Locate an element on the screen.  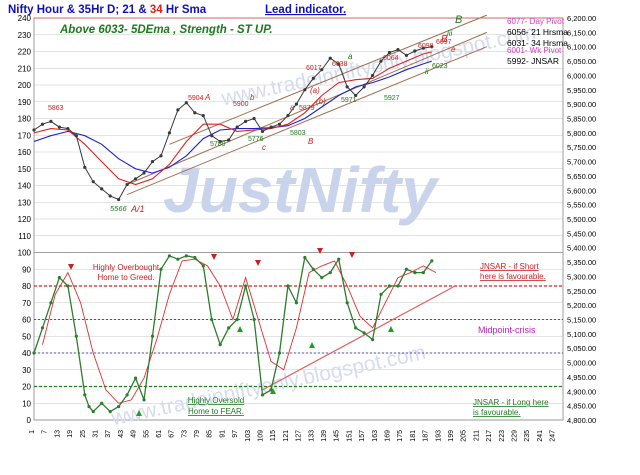
y-left-tick-label: 90 is located at coordinates (26, 269).